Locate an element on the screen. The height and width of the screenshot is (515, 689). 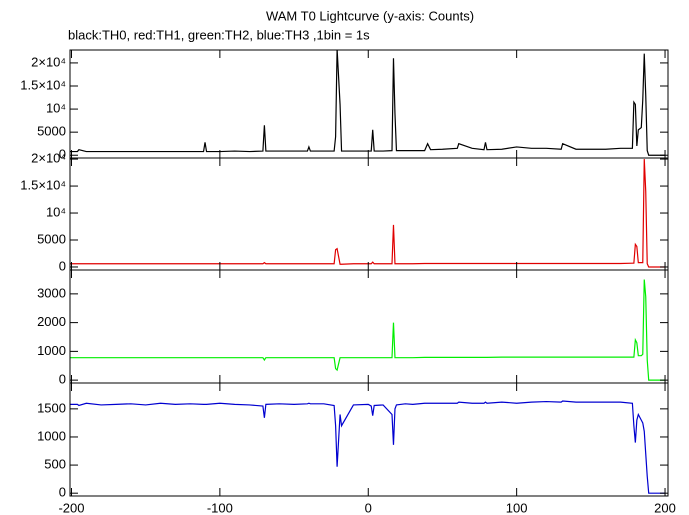
y-tick-label: 3000 is located at coordinates (51, 292).